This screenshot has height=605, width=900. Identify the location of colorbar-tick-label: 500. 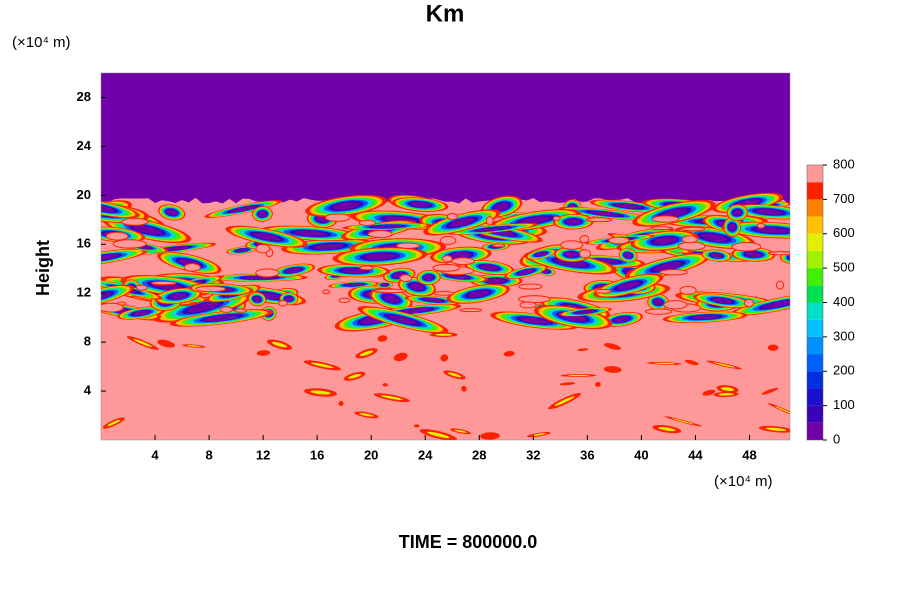
(844, 267).